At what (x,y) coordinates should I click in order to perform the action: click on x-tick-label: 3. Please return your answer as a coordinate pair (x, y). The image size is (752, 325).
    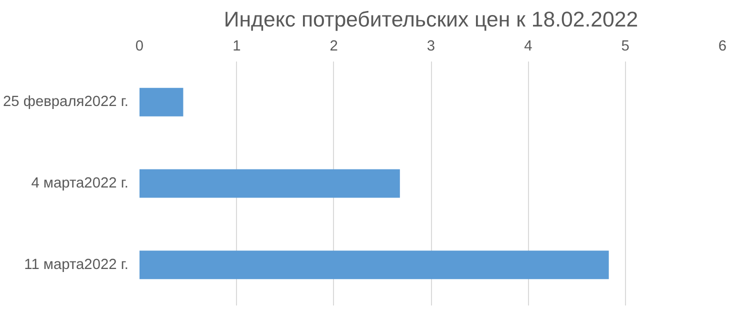
    Looking at the image, I should click on (431, 46).